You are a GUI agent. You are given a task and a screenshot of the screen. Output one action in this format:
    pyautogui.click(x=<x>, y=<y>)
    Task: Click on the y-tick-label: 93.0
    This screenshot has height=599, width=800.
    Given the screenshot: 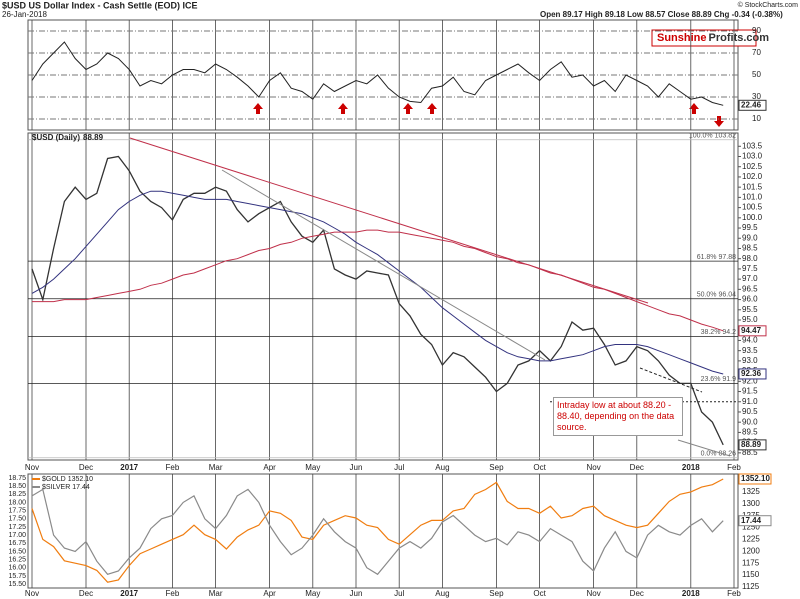 What is the action you would take?
    pyautogui.click(x=750, y=360)
    